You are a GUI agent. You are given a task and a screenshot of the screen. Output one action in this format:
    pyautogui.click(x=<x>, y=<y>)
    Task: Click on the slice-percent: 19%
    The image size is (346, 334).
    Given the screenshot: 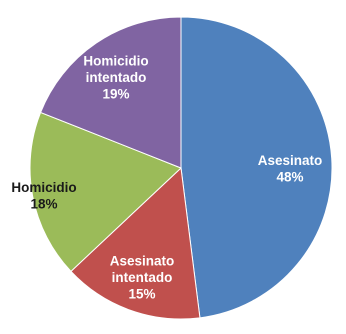 What is the action you would take?
    pyautogui.click(x=115, y=94)
    